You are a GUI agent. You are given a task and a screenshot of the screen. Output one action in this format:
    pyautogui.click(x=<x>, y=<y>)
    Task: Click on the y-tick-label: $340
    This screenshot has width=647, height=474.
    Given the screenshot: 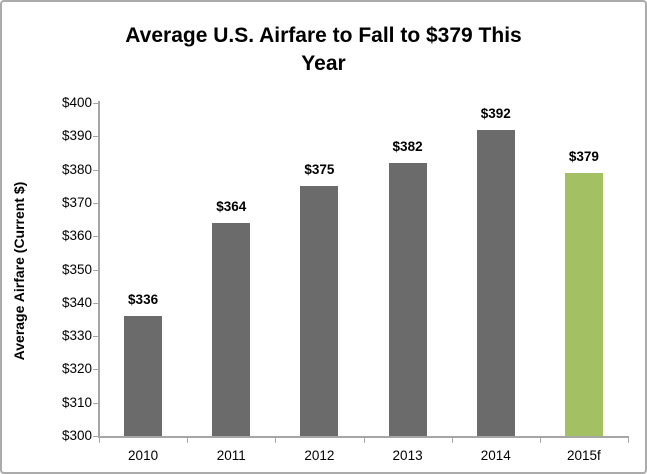 What is the action you would take?
    pyautogui.click(x=76, y=302)
    